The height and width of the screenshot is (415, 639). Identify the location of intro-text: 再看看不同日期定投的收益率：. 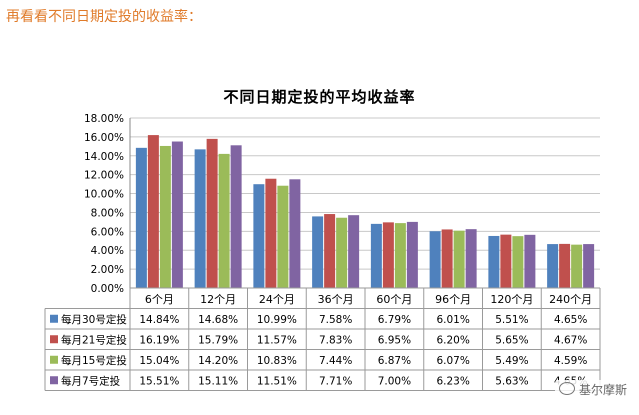
(104, 17).